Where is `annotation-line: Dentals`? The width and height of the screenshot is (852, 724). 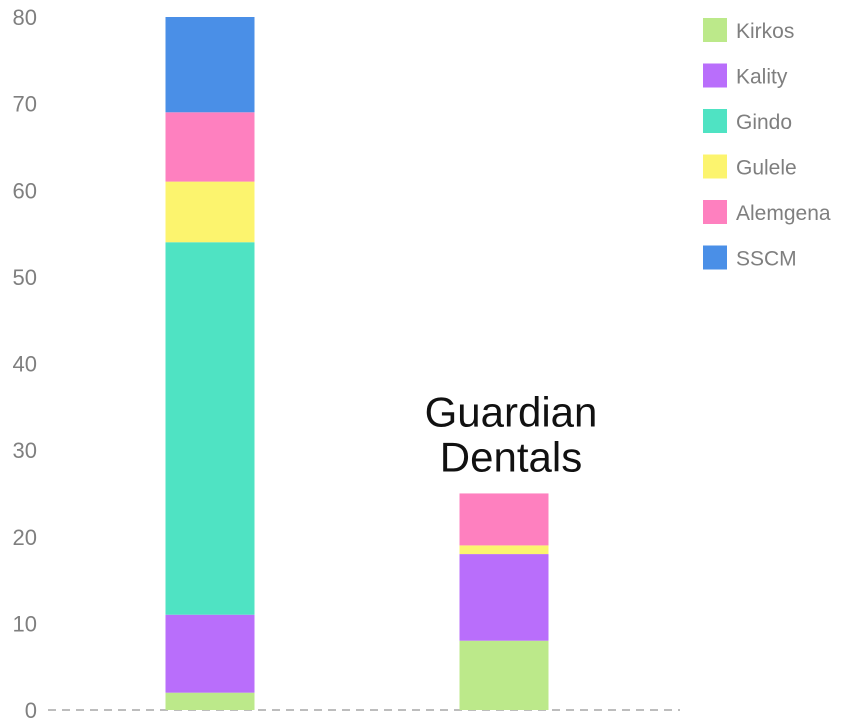 annotation-line: Dentals is located at coordinates (511, 456).